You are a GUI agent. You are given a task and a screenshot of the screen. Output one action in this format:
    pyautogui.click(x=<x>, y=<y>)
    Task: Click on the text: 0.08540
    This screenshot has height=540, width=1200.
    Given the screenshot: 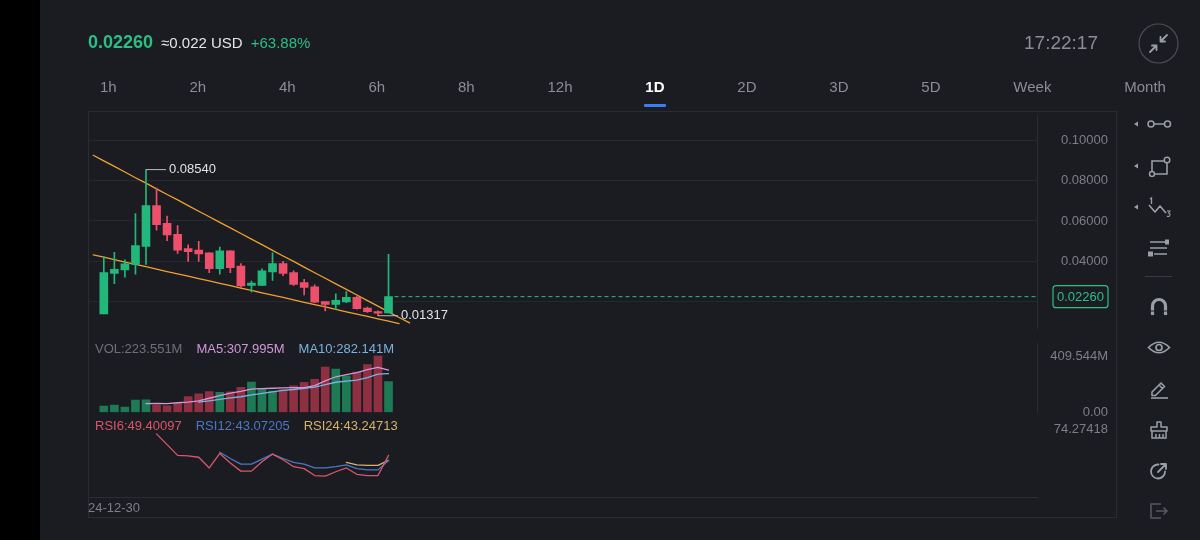 What is the action you would take?
    pyautogui.click(x=192, y=169)
    